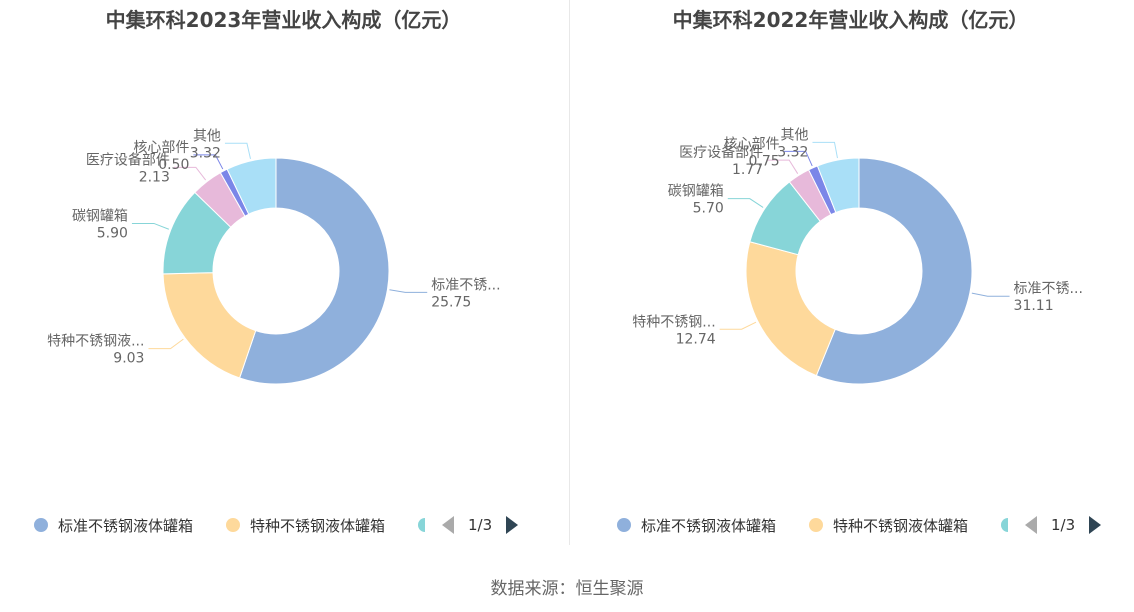  I want to click on slice-value-label: 5.70, so click(708, 209).